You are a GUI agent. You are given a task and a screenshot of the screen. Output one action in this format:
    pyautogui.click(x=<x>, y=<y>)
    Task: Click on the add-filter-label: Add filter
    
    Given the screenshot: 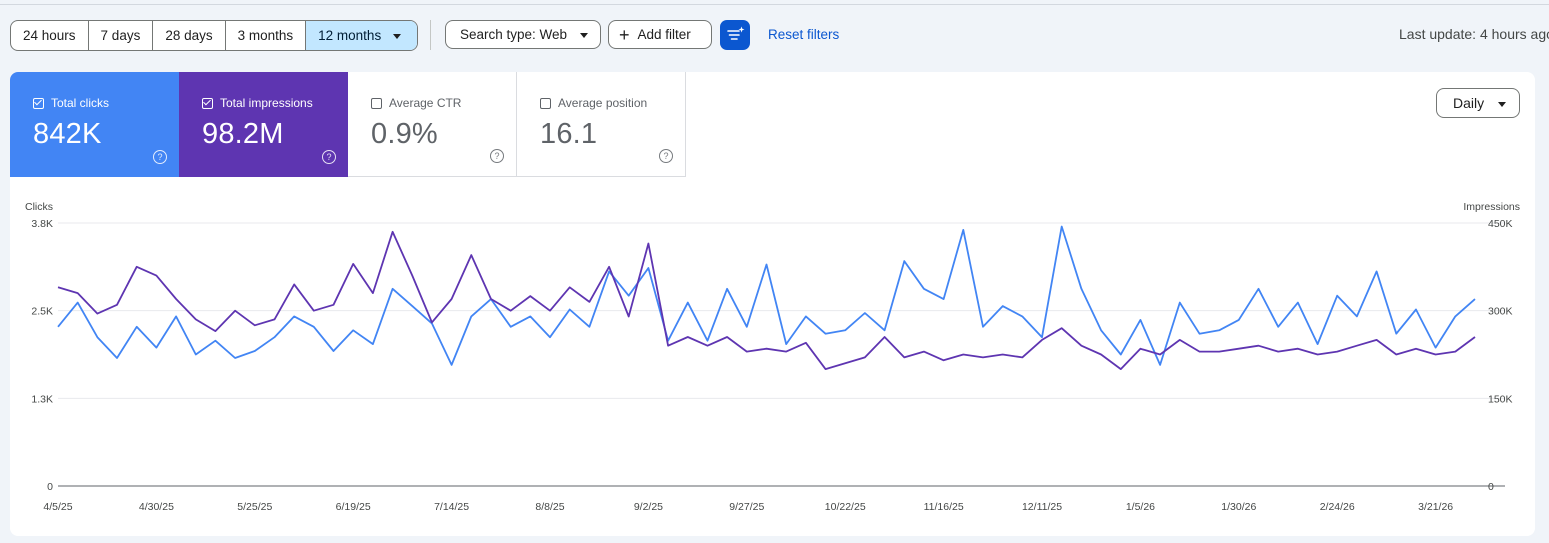 What is the action you would take?
    pyautogui.click(x=664, y=34)
    